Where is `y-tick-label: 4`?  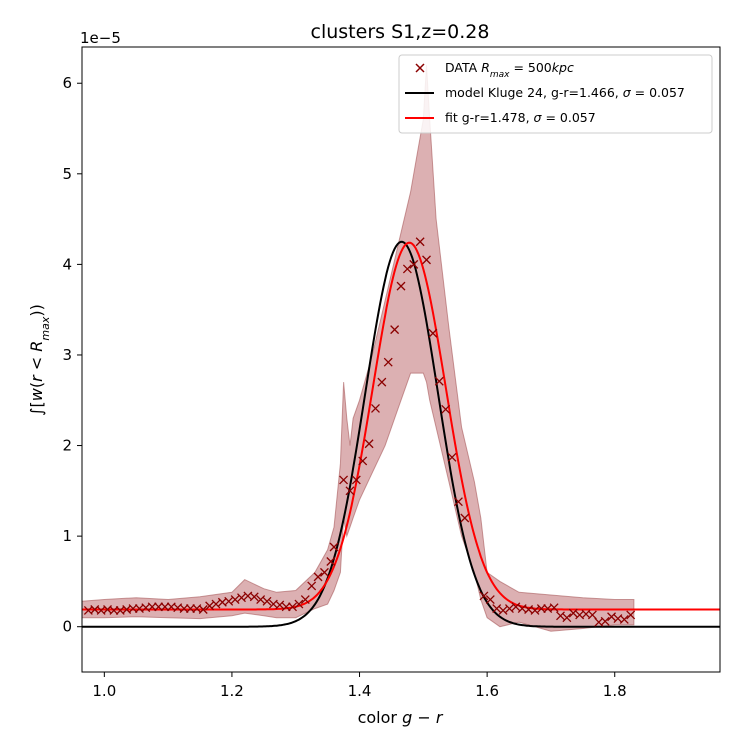
y-tick-label: 4 is located at coordinates (67, 264).